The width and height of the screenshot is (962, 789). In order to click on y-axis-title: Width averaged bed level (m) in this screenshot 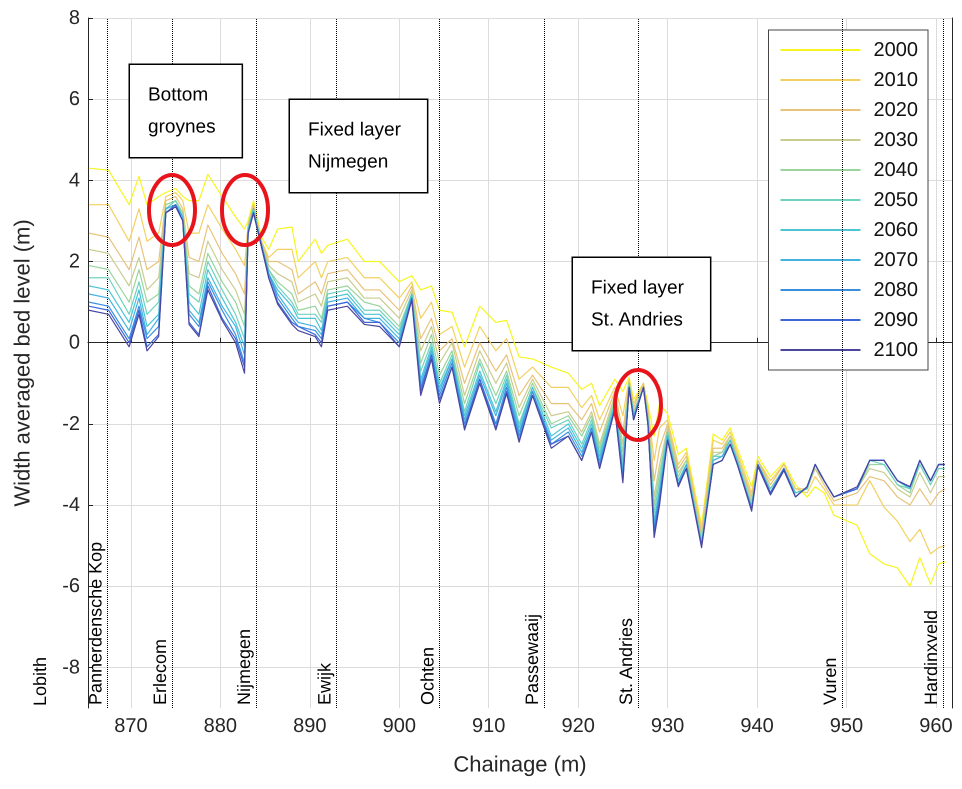, I will do `click(22, 363)`.